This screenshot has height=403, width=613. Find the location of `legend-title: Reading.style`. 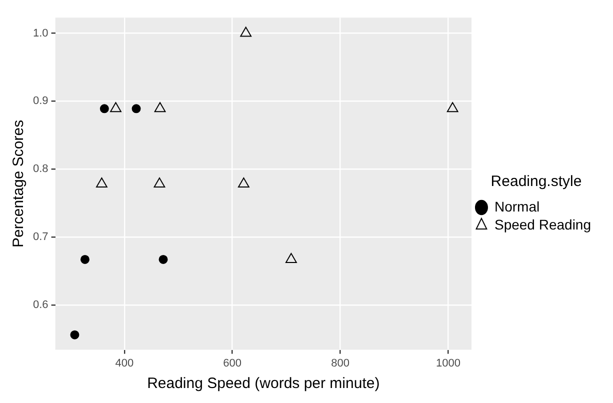

legend-title: Reading.style is located at coordinates (536, 181).